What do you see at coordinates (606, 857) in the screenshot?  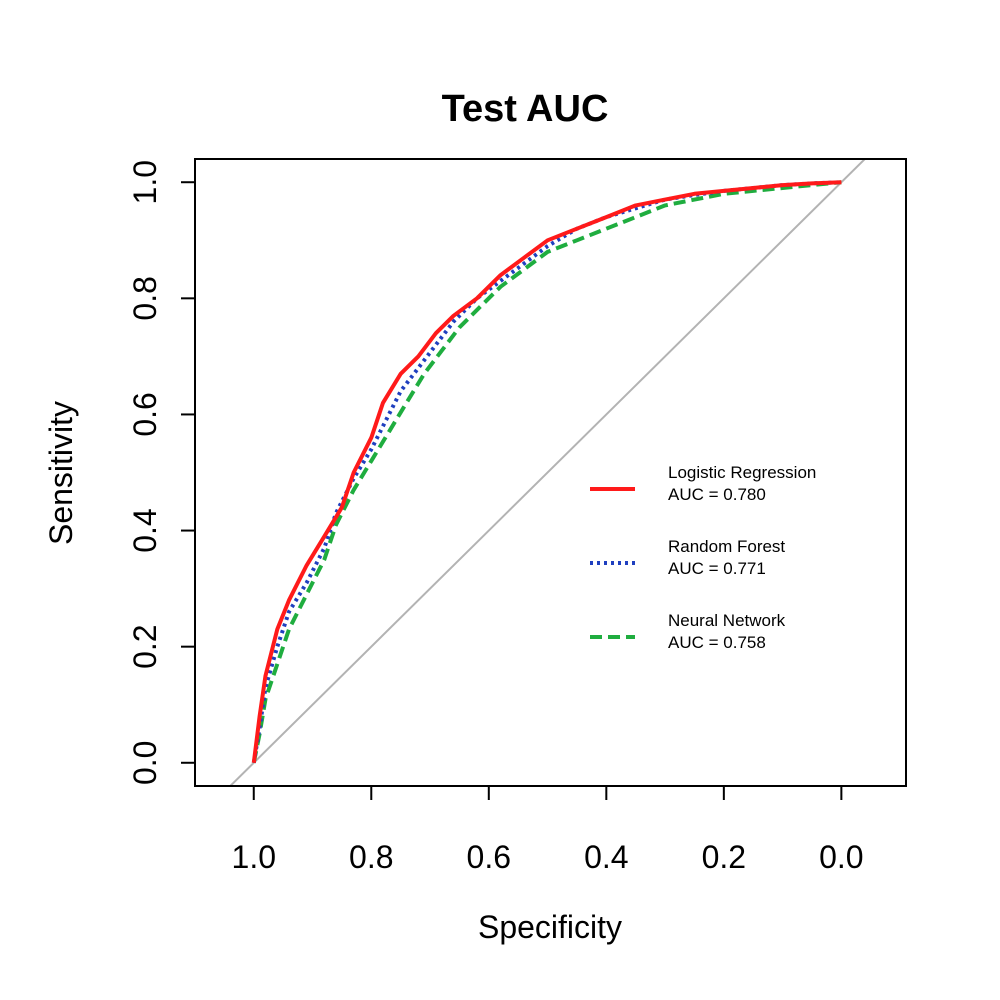 I see `x-tick-label: 0.4` at bounding box center [606, 857].